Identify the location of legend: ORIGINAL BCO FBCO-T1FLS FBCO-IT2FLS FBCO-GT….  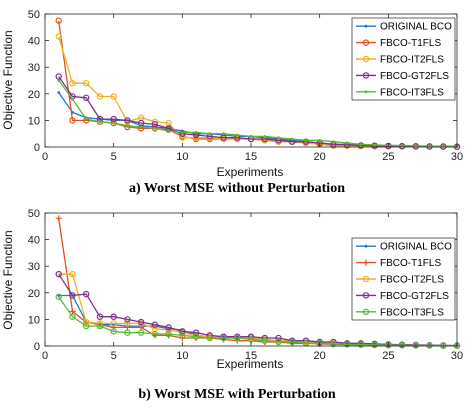
(403, 59).